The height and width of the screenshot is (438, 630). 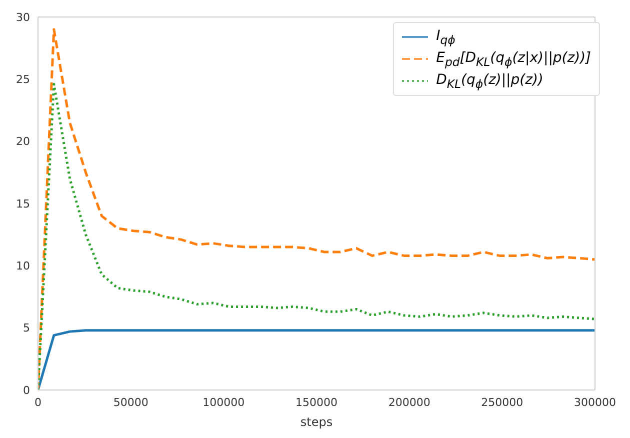 I want to click on x-tick-label: 100000, so click(x=223, y=402).